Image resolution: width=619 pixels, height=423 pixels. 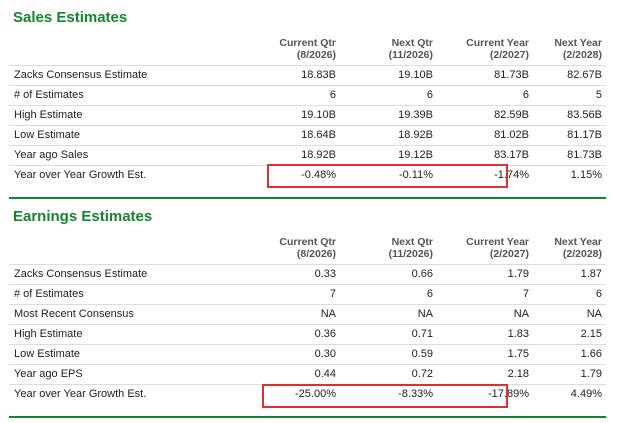 I want to click on sales-estimates-title: Sales Estimates, so click(x=70, y=17).